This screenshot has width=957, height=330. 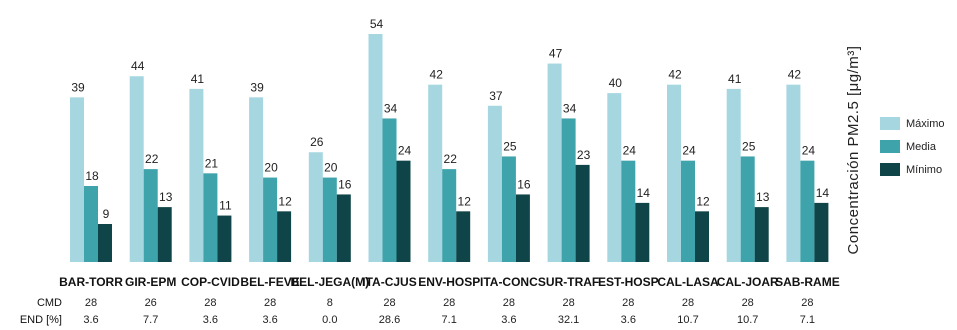 What do you see at coordinates (138, 66) in the screenshot?
I see `value-label-gir-epm-m-ximo: 44` at bounding box center [138, 66].